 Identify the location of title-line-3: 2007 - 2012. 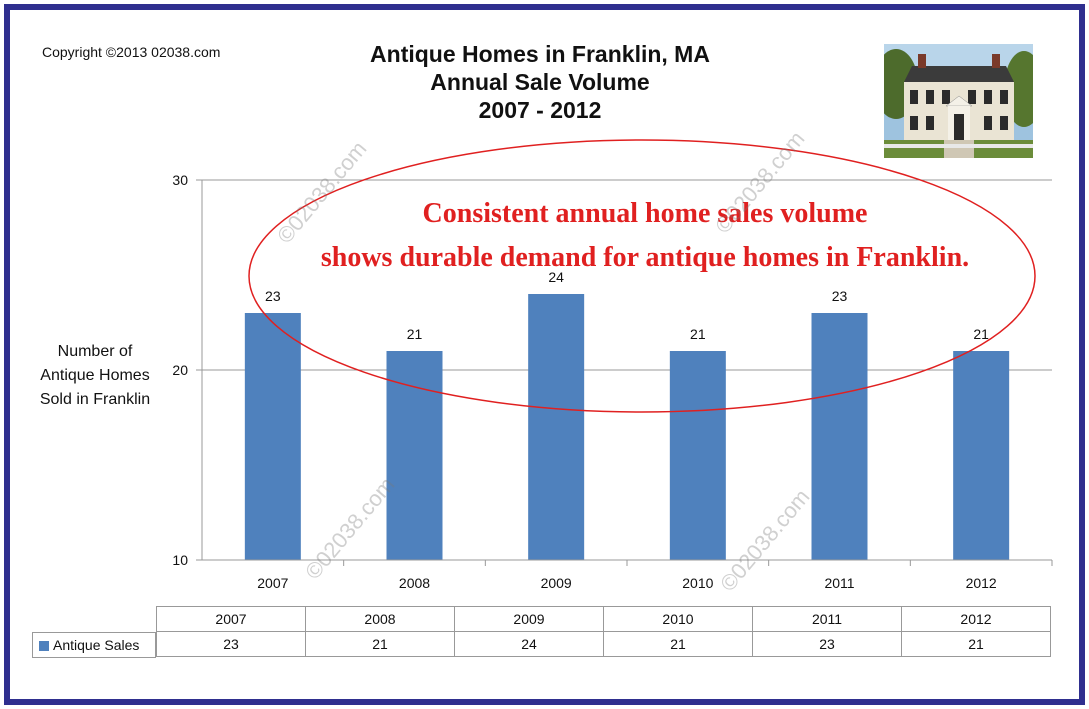
(540, 110).